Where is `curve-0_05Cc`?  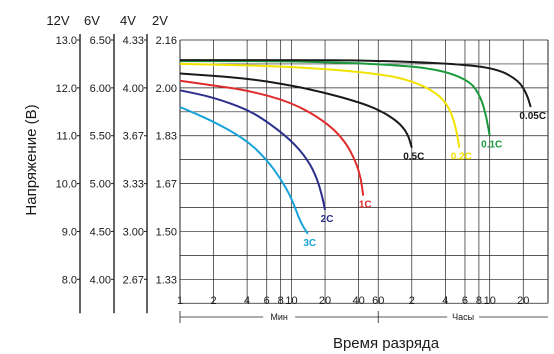 curve-0_05Cc is located at coordinates (356, 83).